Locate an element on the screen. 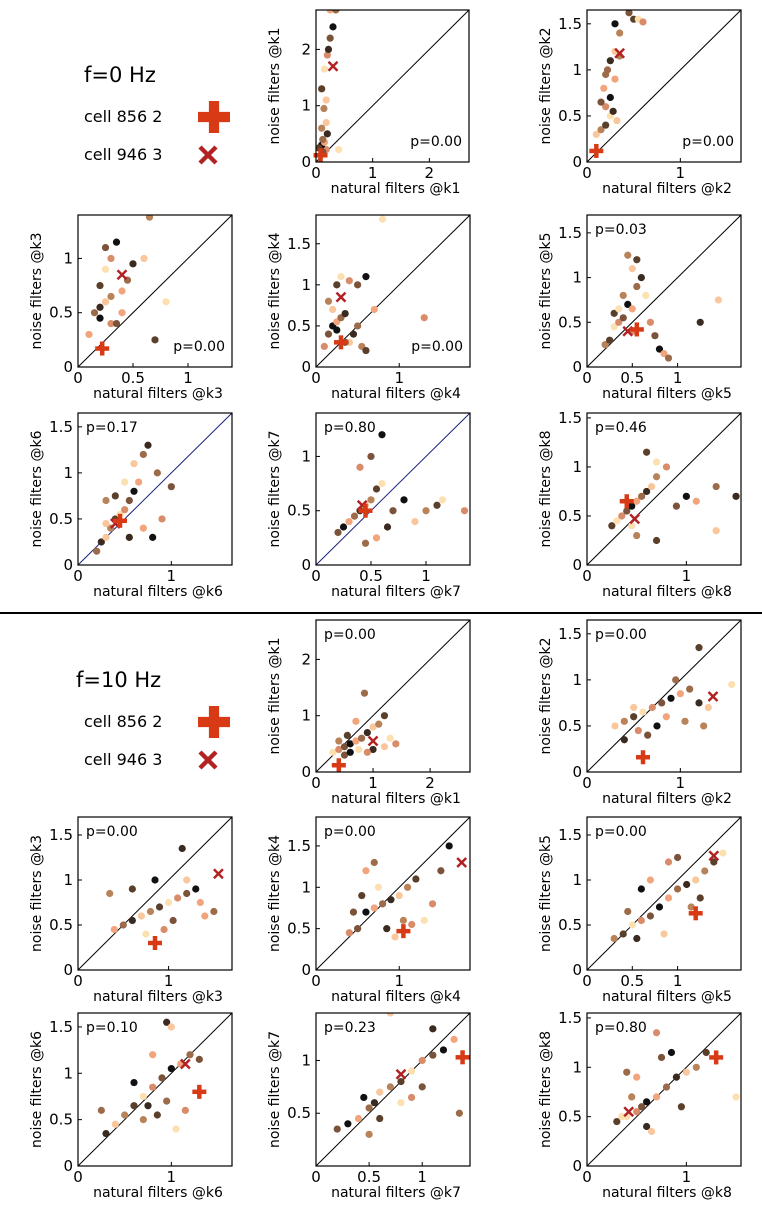  y-axis-label: noise filters @k5 is located at coordinates (546, 893).